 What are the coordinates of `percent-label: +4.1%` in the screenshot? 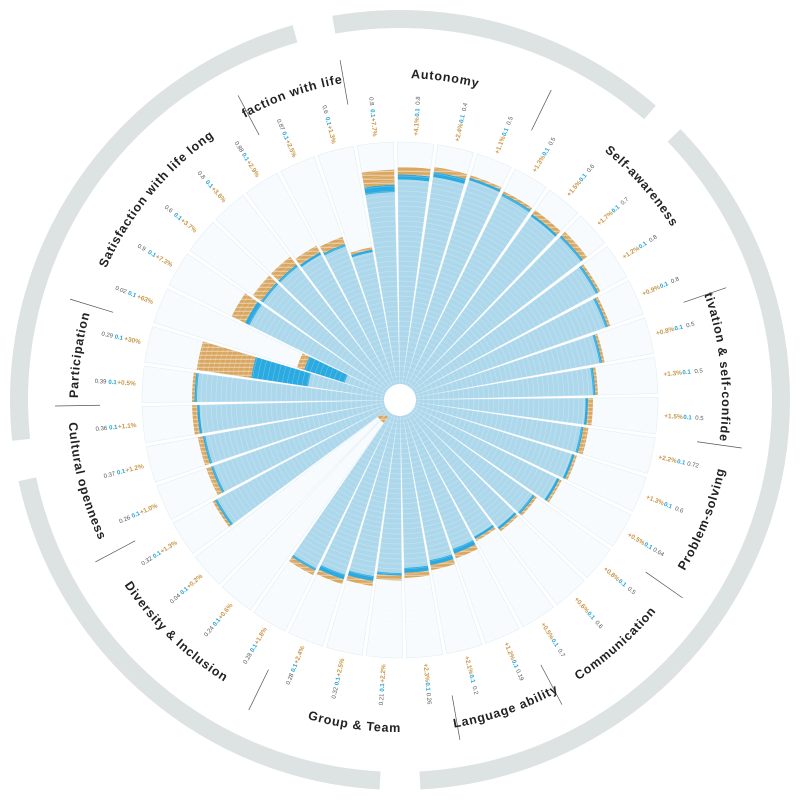 It's located at (417, 126).